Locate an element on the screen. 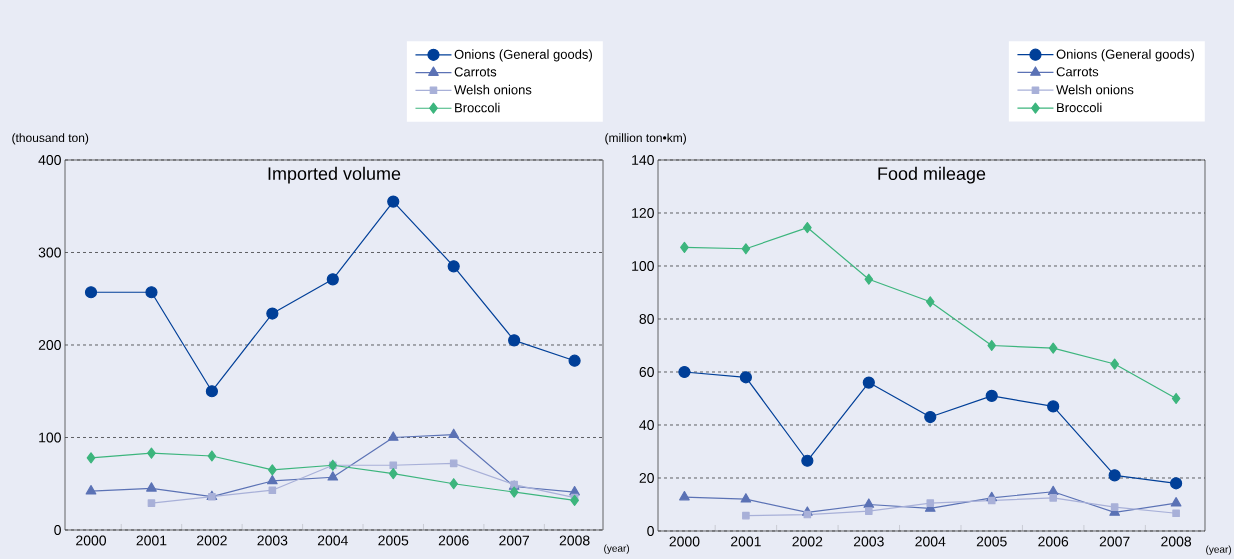 This screenshot has width=1234, height=559. chart-title: Imported volume is located at coordinates (334, 175).